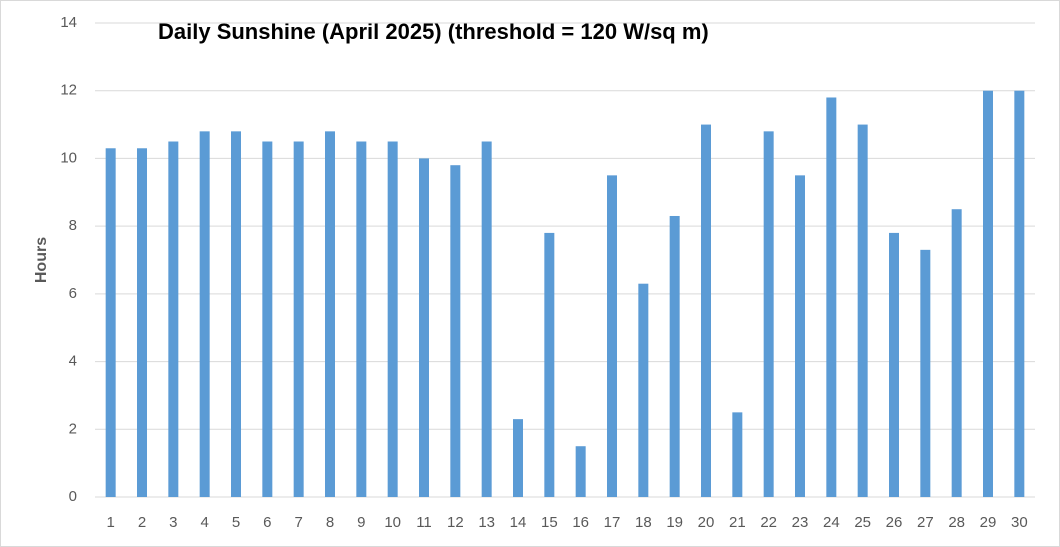  Describe the element at coordinates (706, 522) in the screenshot. I see `x-tick-label: 20` at that location.